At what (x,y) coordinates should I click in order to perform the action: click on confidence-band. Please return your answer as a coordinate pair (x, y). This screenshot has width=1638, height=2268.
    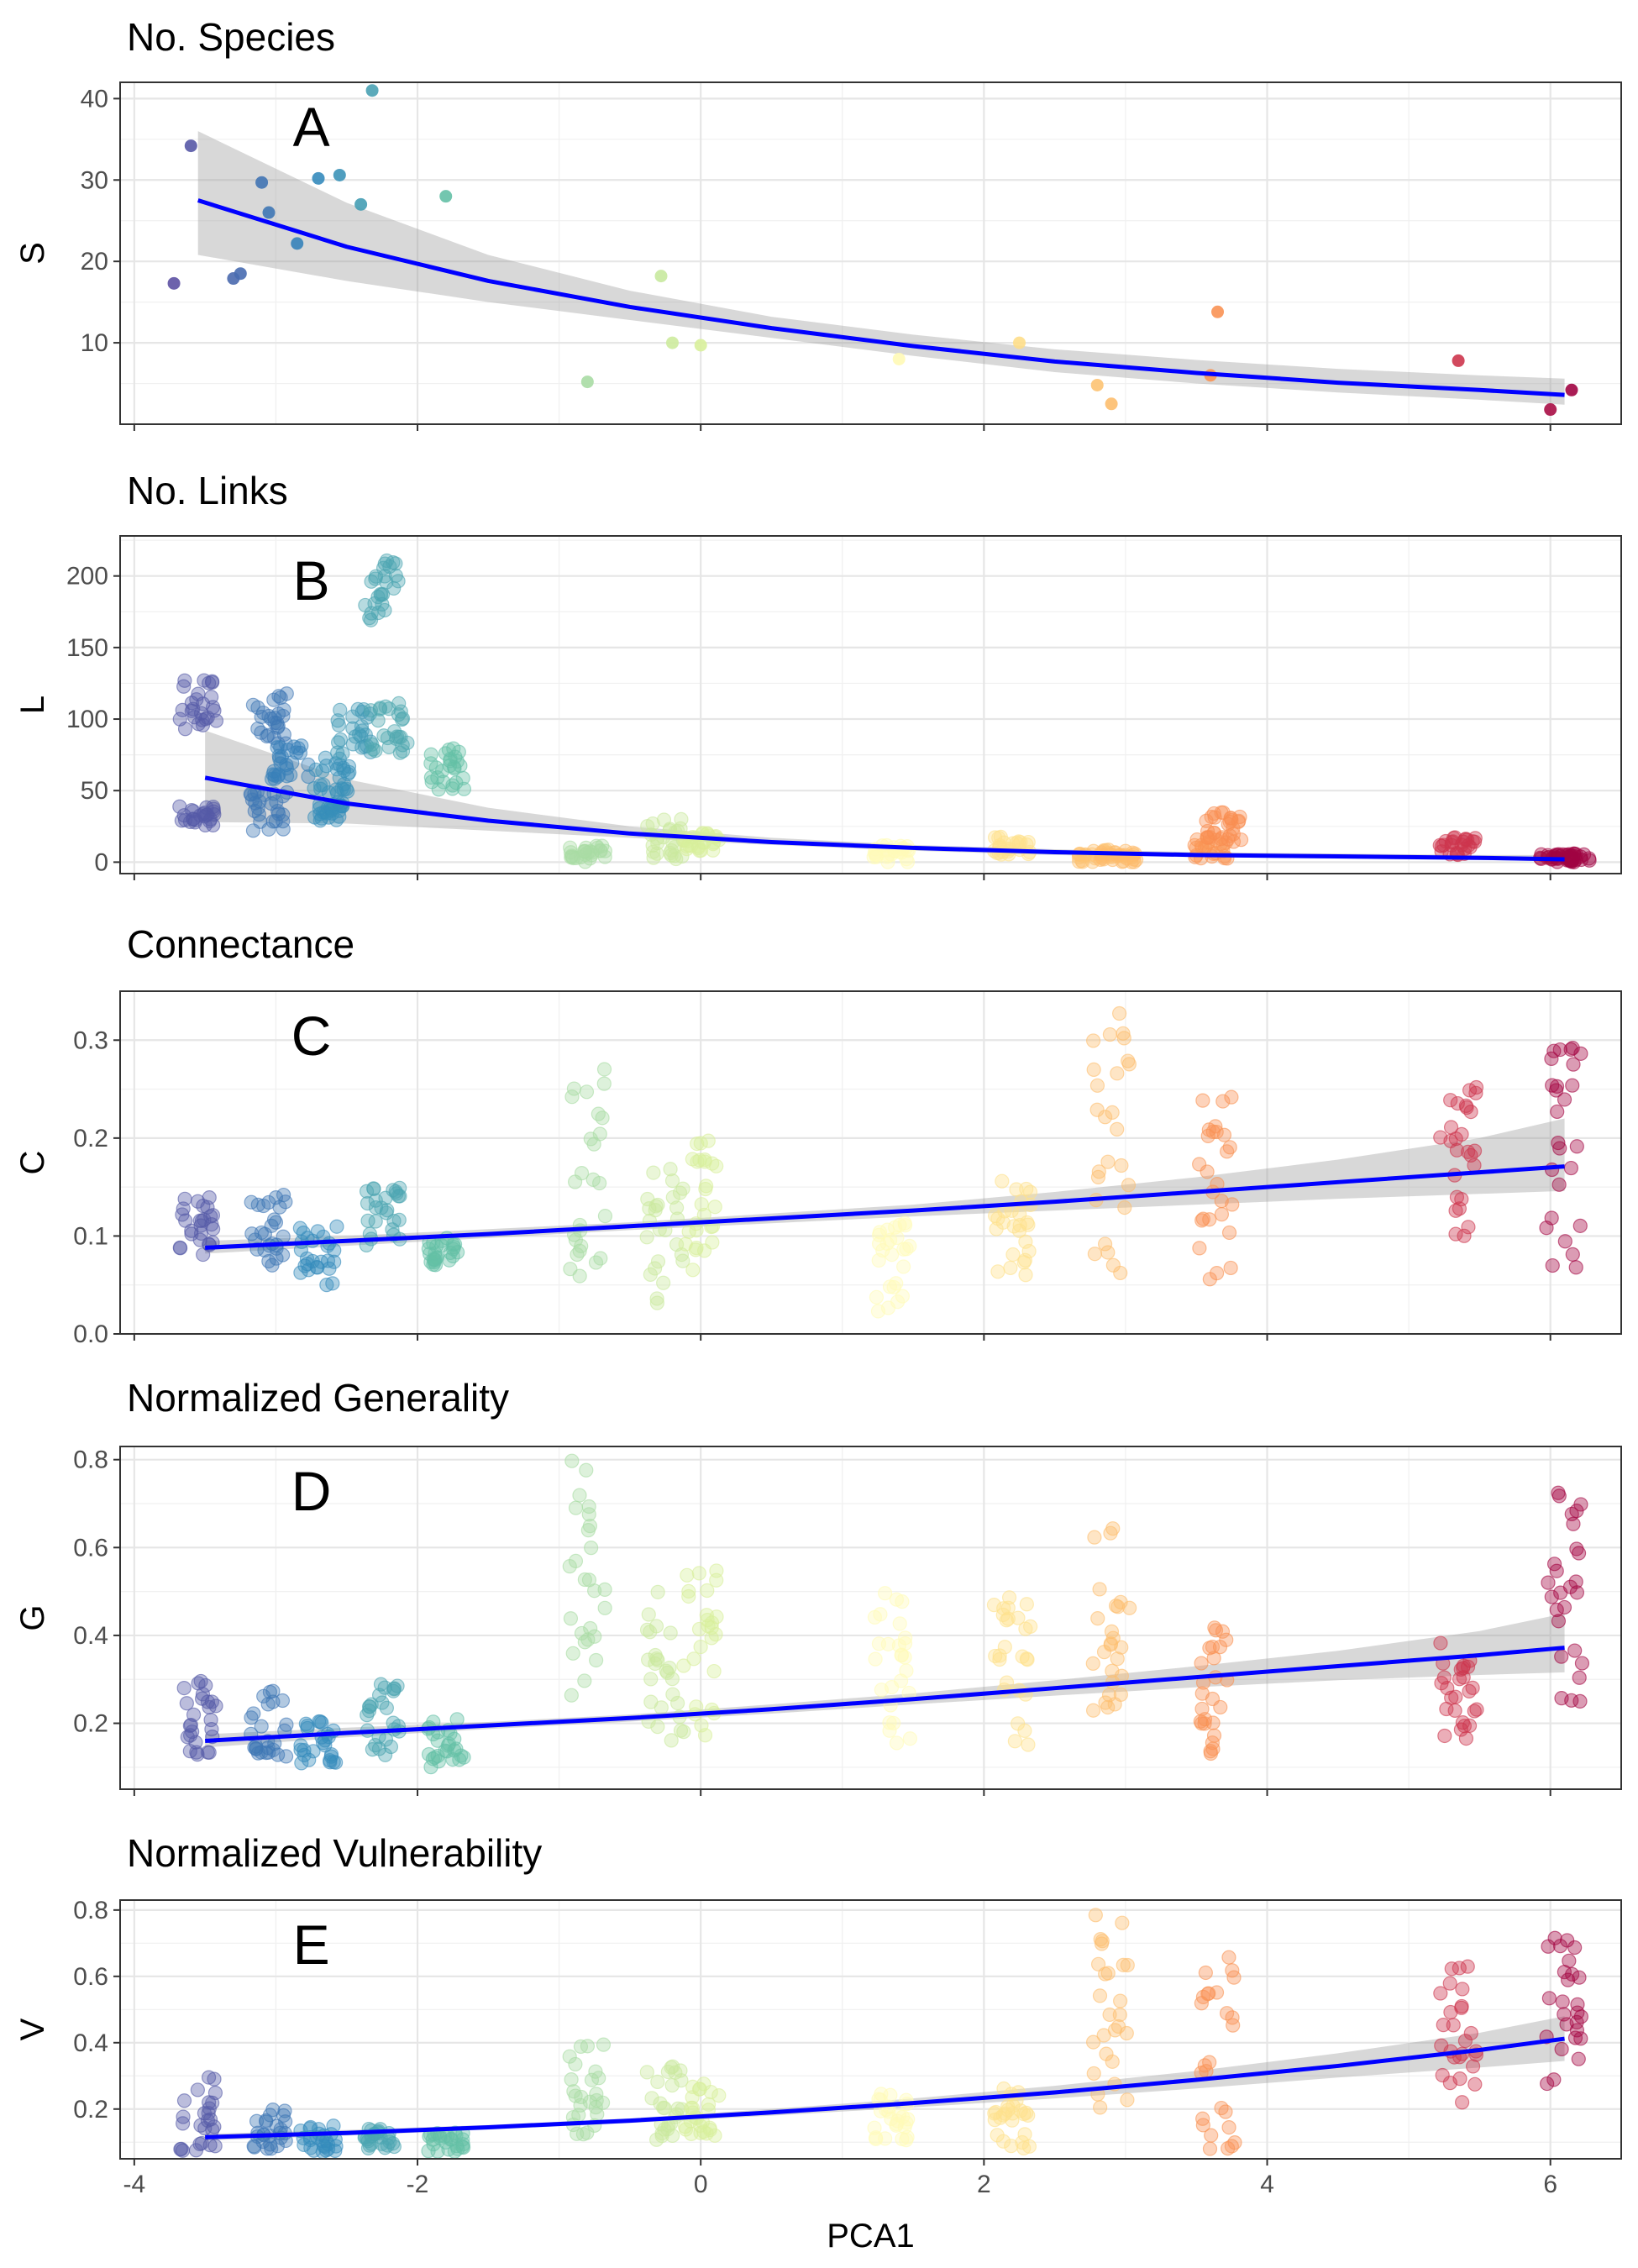
    Looking at the image, I should click on (885, 2078).